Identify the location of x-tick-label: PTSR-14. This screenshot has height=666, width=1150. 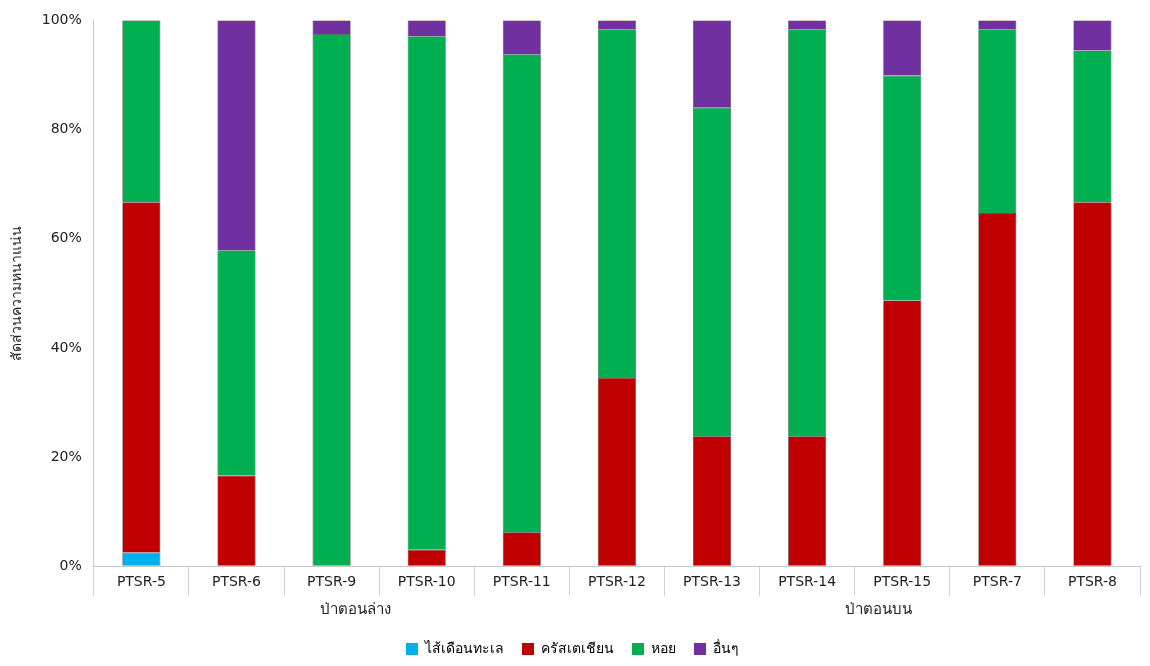
(807, 581).